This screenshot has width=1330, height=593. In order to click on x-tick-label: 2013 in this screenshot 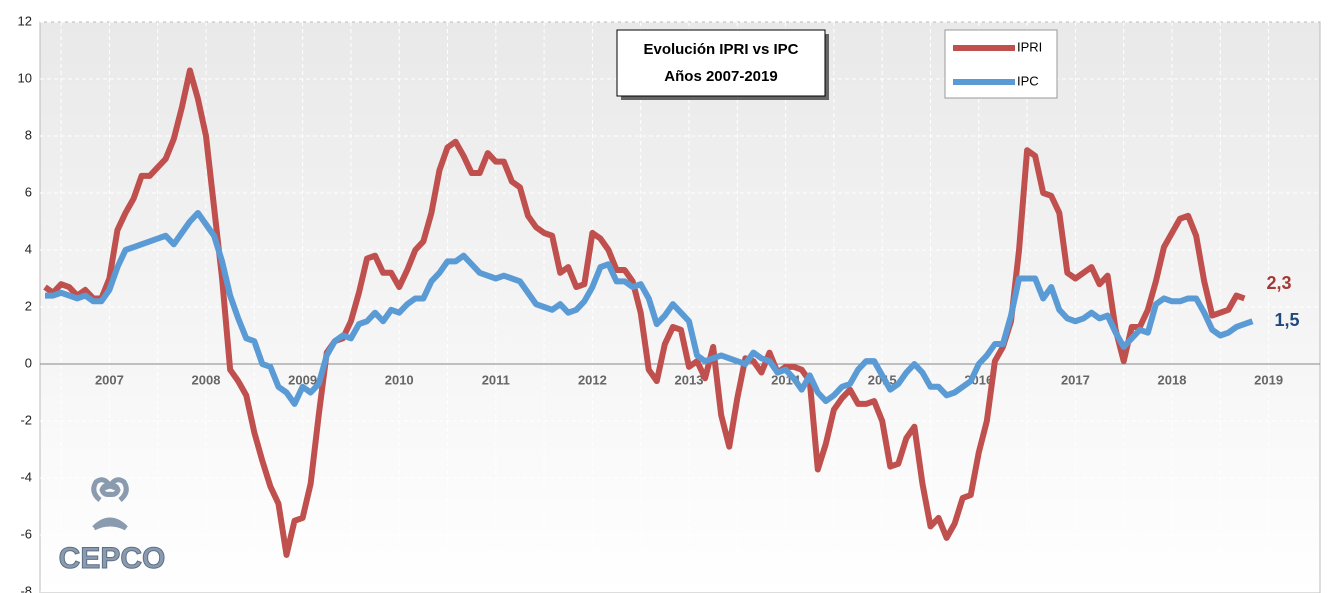, I will do `click(689, 379)`.